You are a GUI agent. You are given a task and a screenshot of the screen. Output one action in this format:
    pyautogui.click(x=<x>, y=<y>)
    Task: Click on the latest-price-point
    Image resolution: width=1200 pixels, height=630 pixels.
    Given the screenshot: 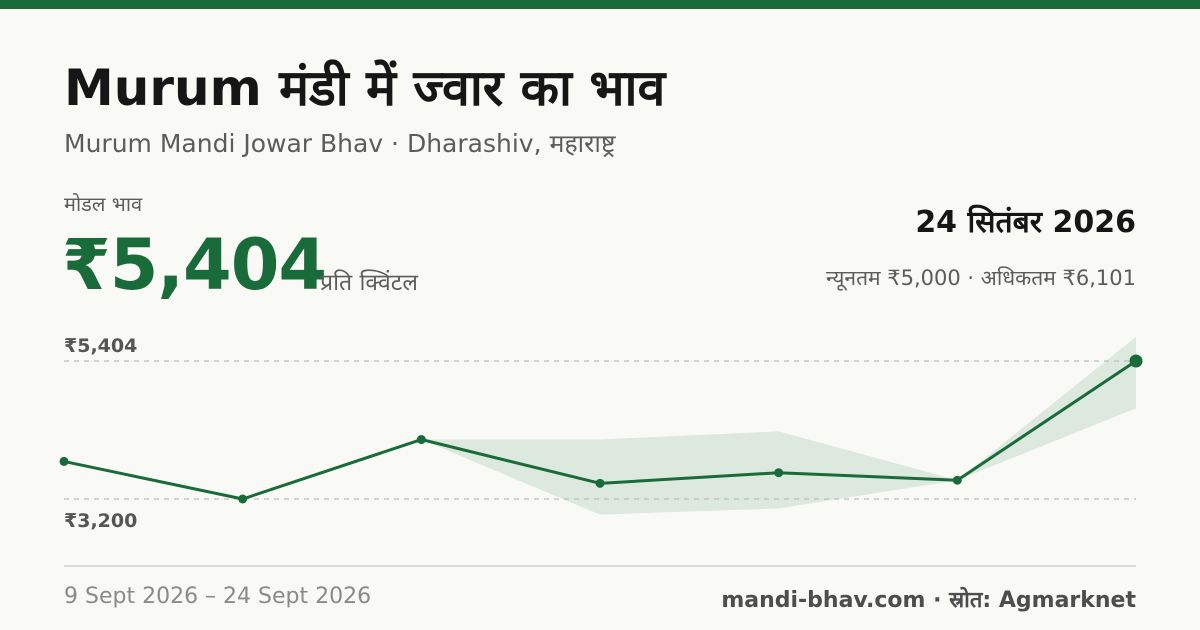 What is the action you would take?
    pyautogui.click(x=1136, y=361)
    